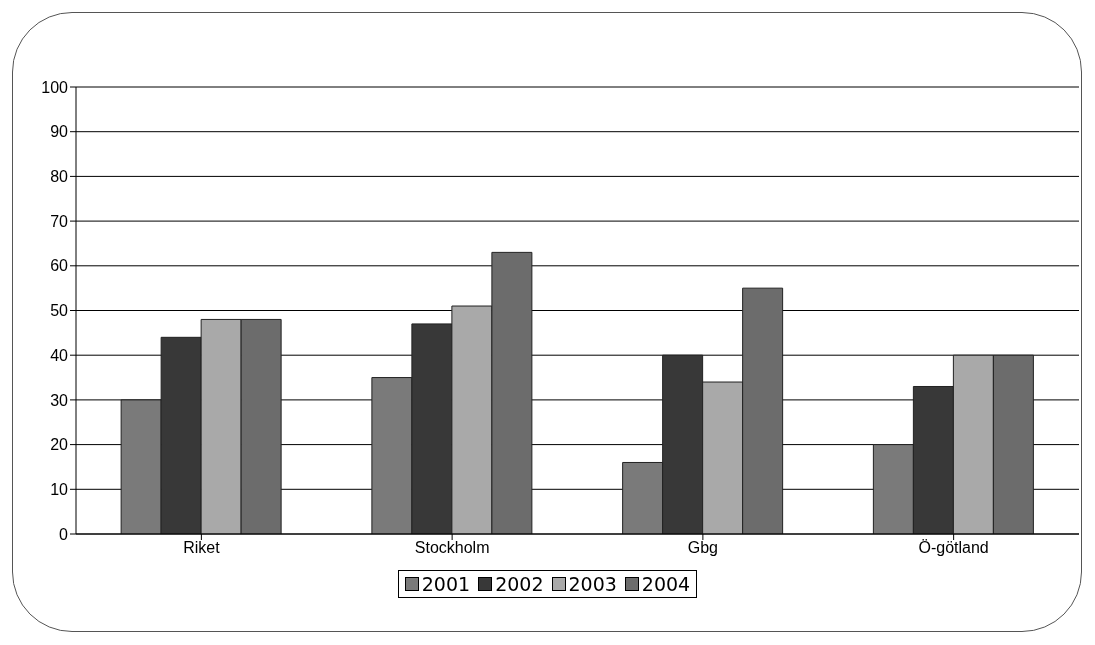  I want to click on y-tick-label: 40, so click(59, 355).